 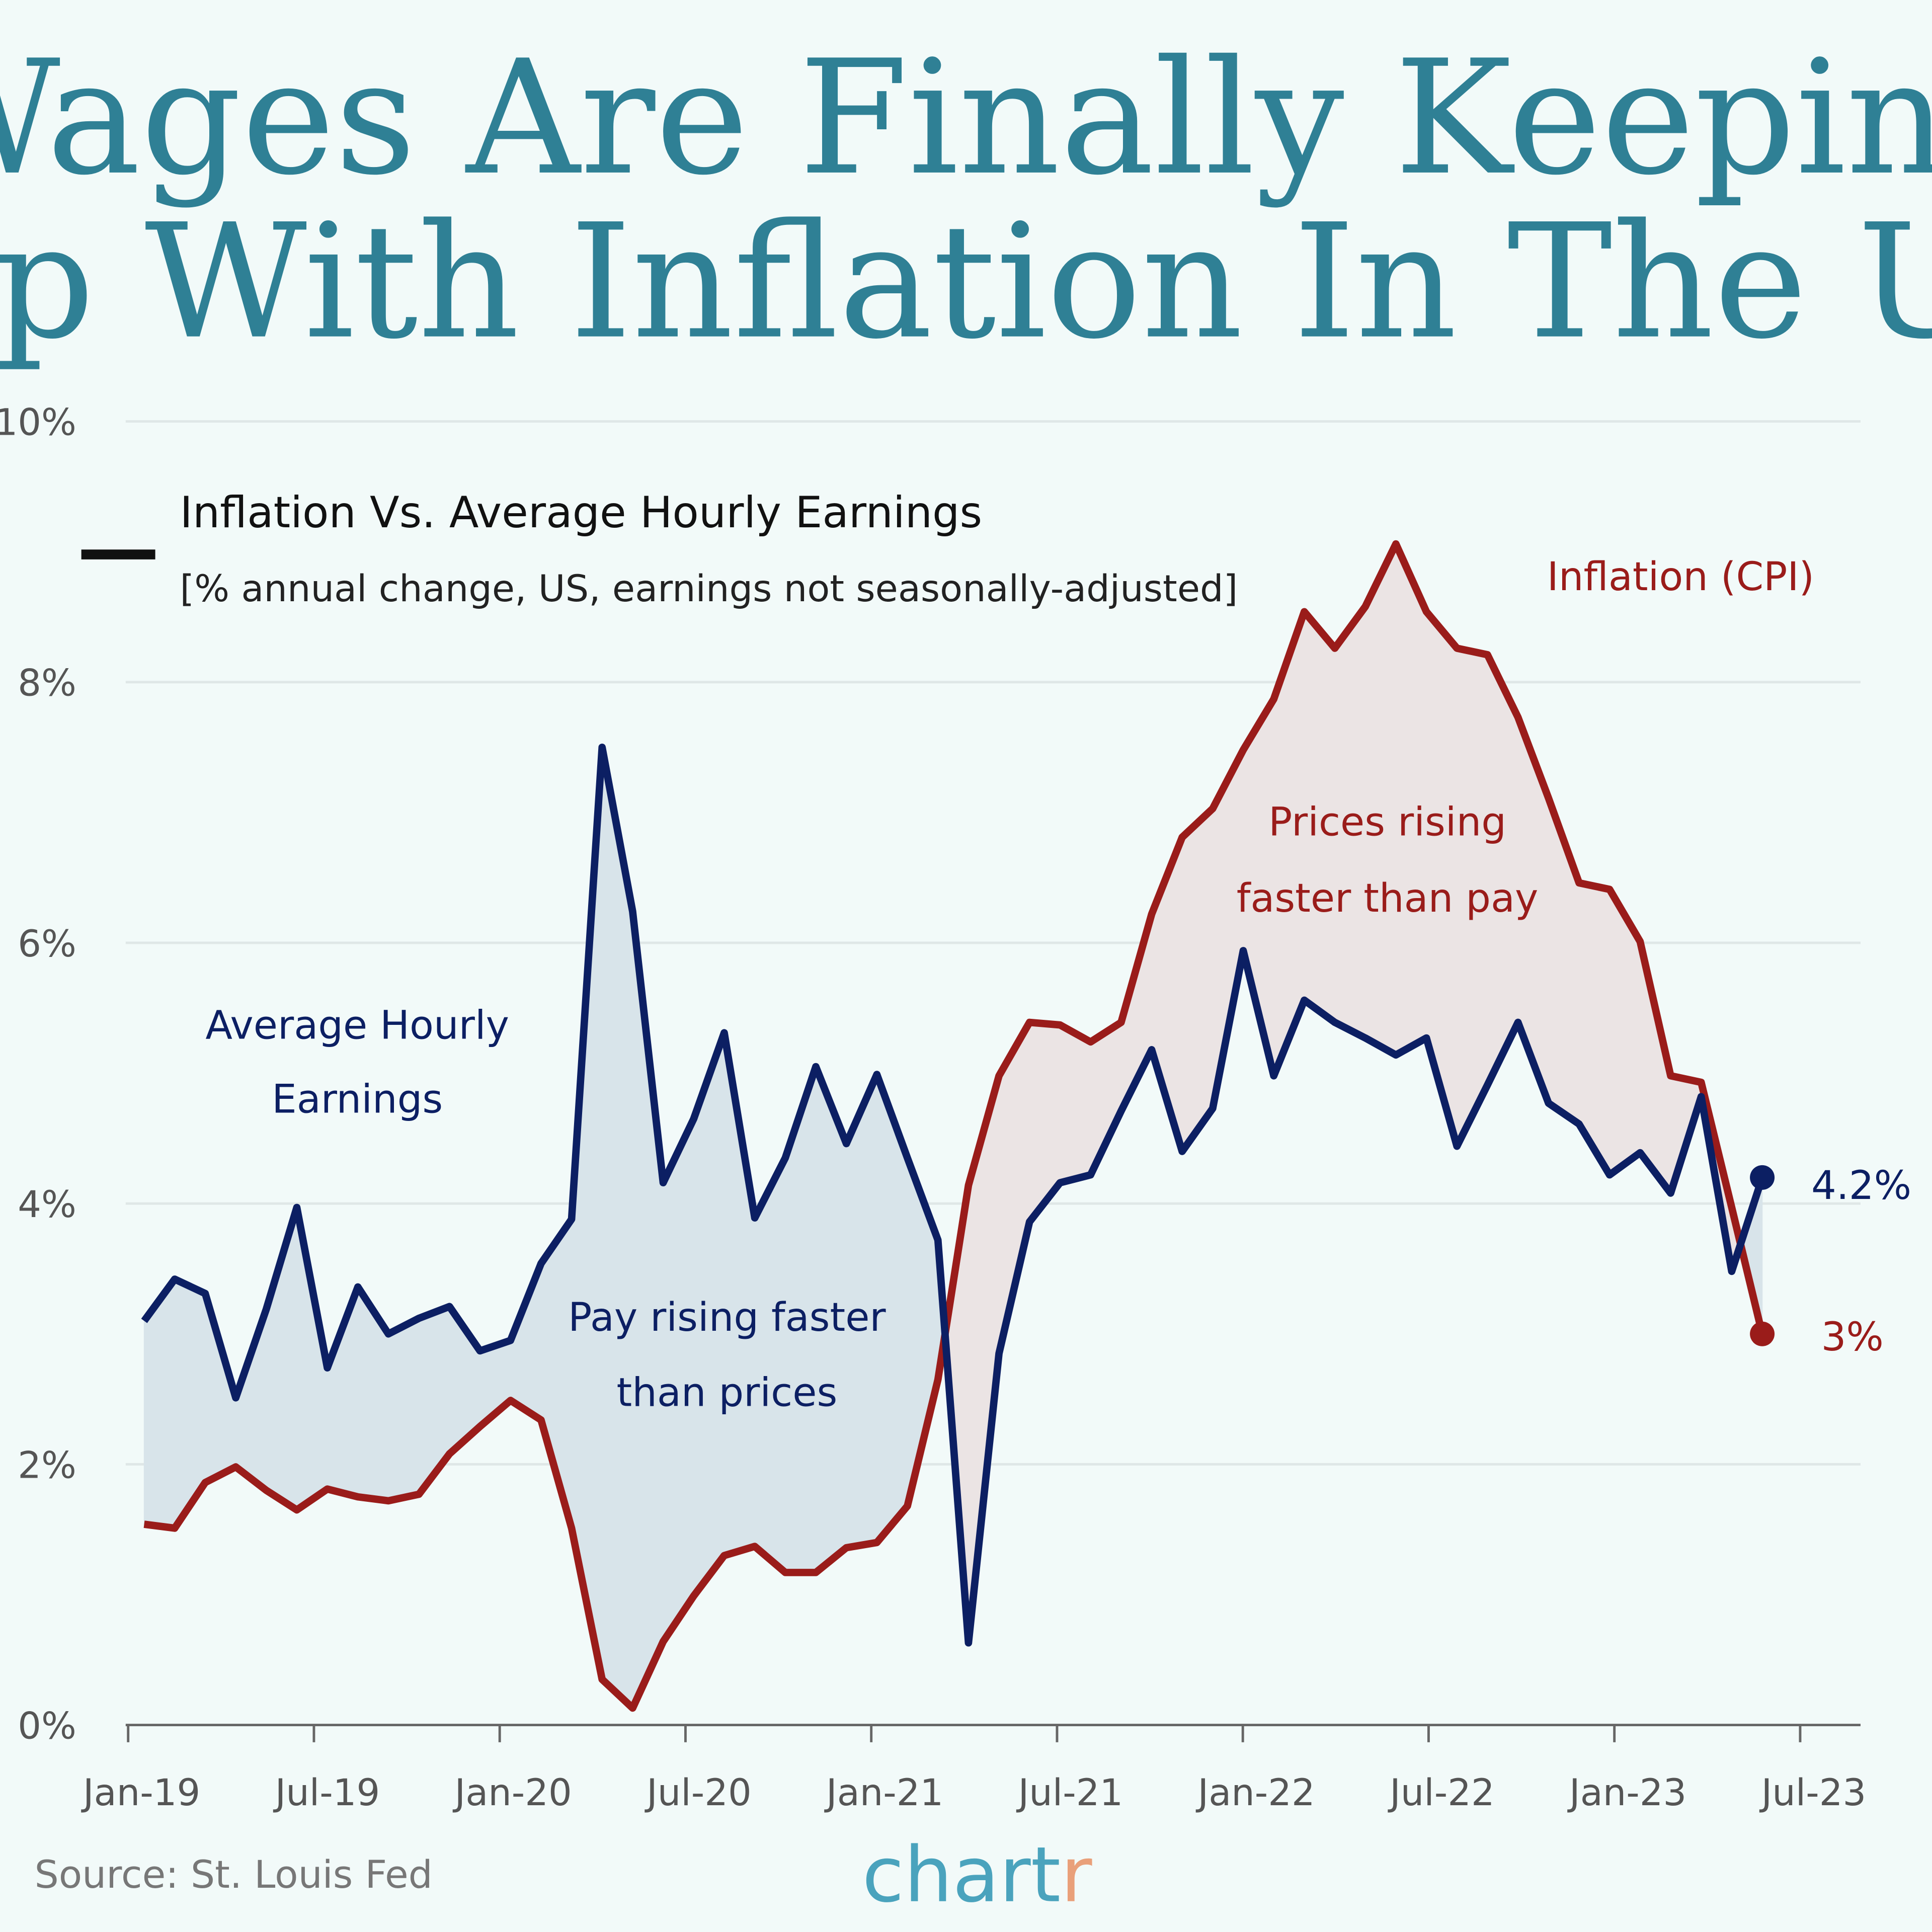 I want to click on inflation-end-label: 3%, so click(x=1853, y=1337).